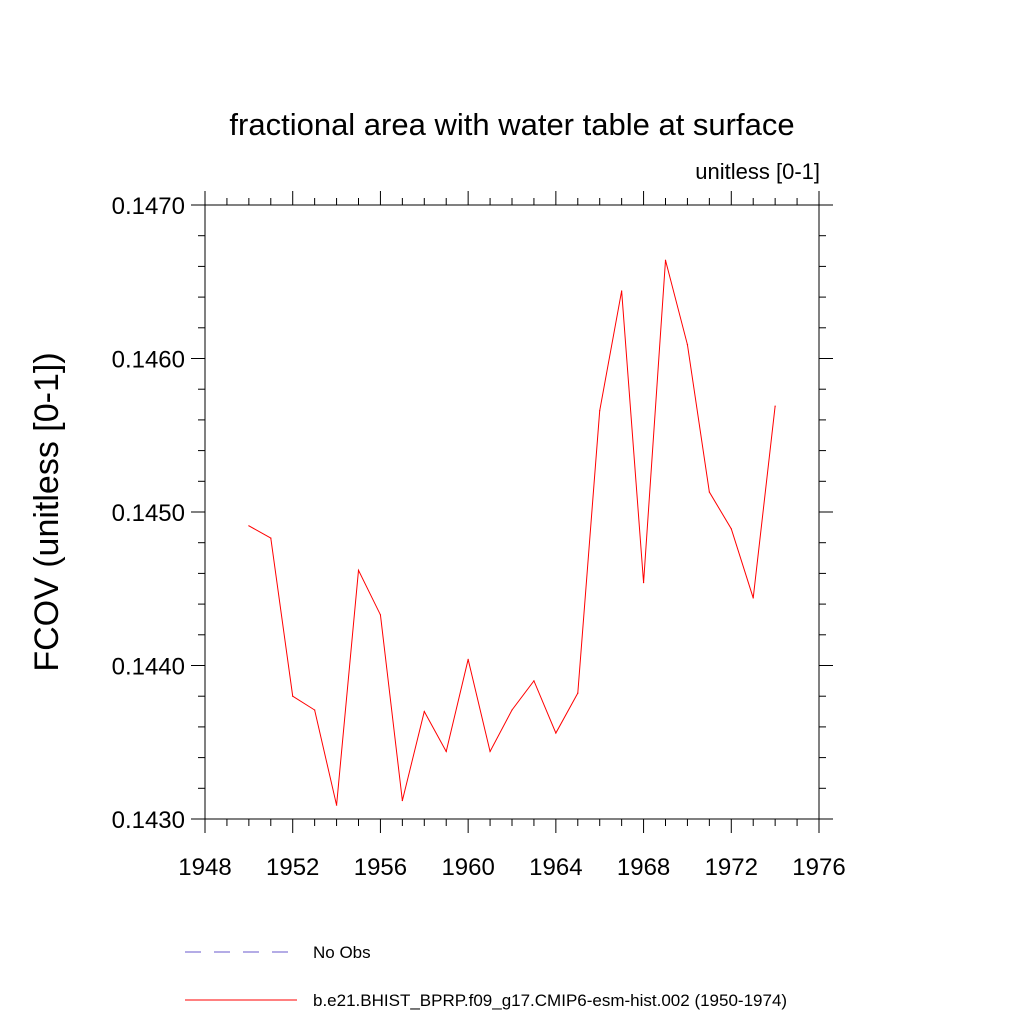  What do you see at coordinates (342, 952) in the screenshot?
I see `legend-label-no-obs: No Obs` at bounding box center [342, 952].